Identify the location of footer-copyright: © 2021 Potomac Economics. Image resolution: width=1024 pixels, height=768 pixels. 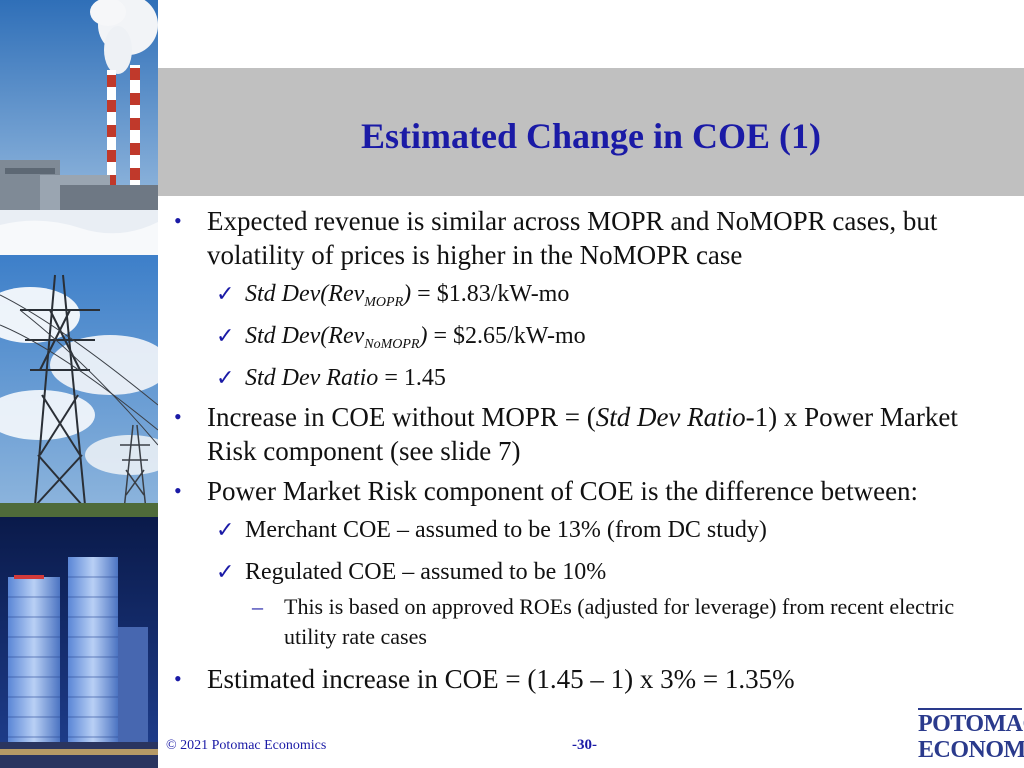
(246, 745).